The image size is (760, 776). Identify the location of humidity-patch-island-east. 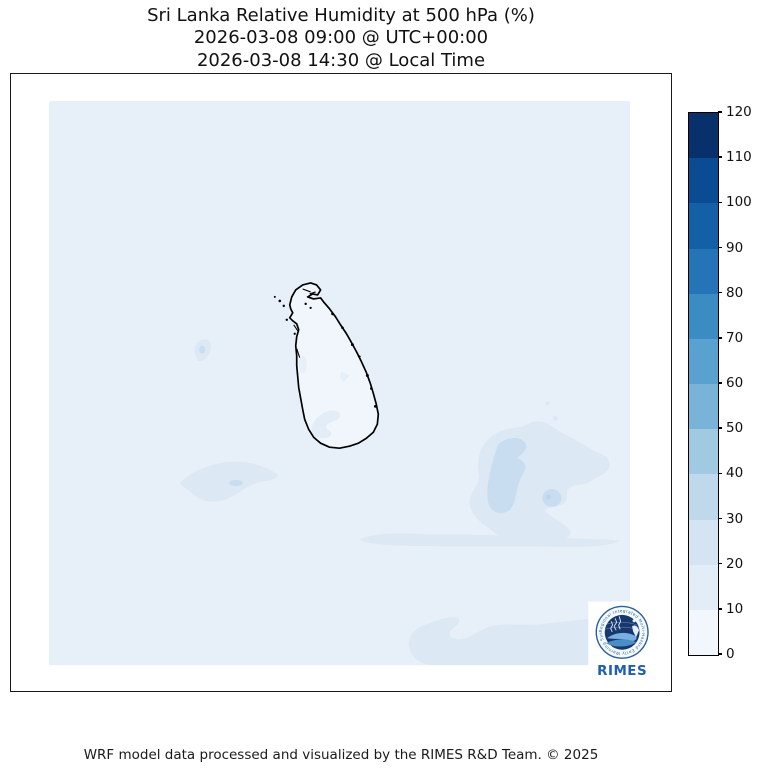
(344, 377).